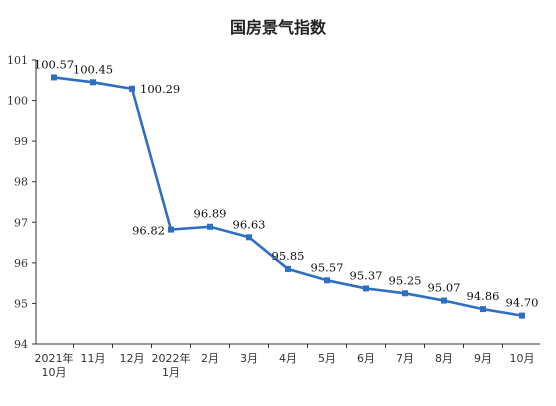  Describe the element at coordinates (210, 358) in the screenshot. I see `x-tick-label: 2月` at that location.